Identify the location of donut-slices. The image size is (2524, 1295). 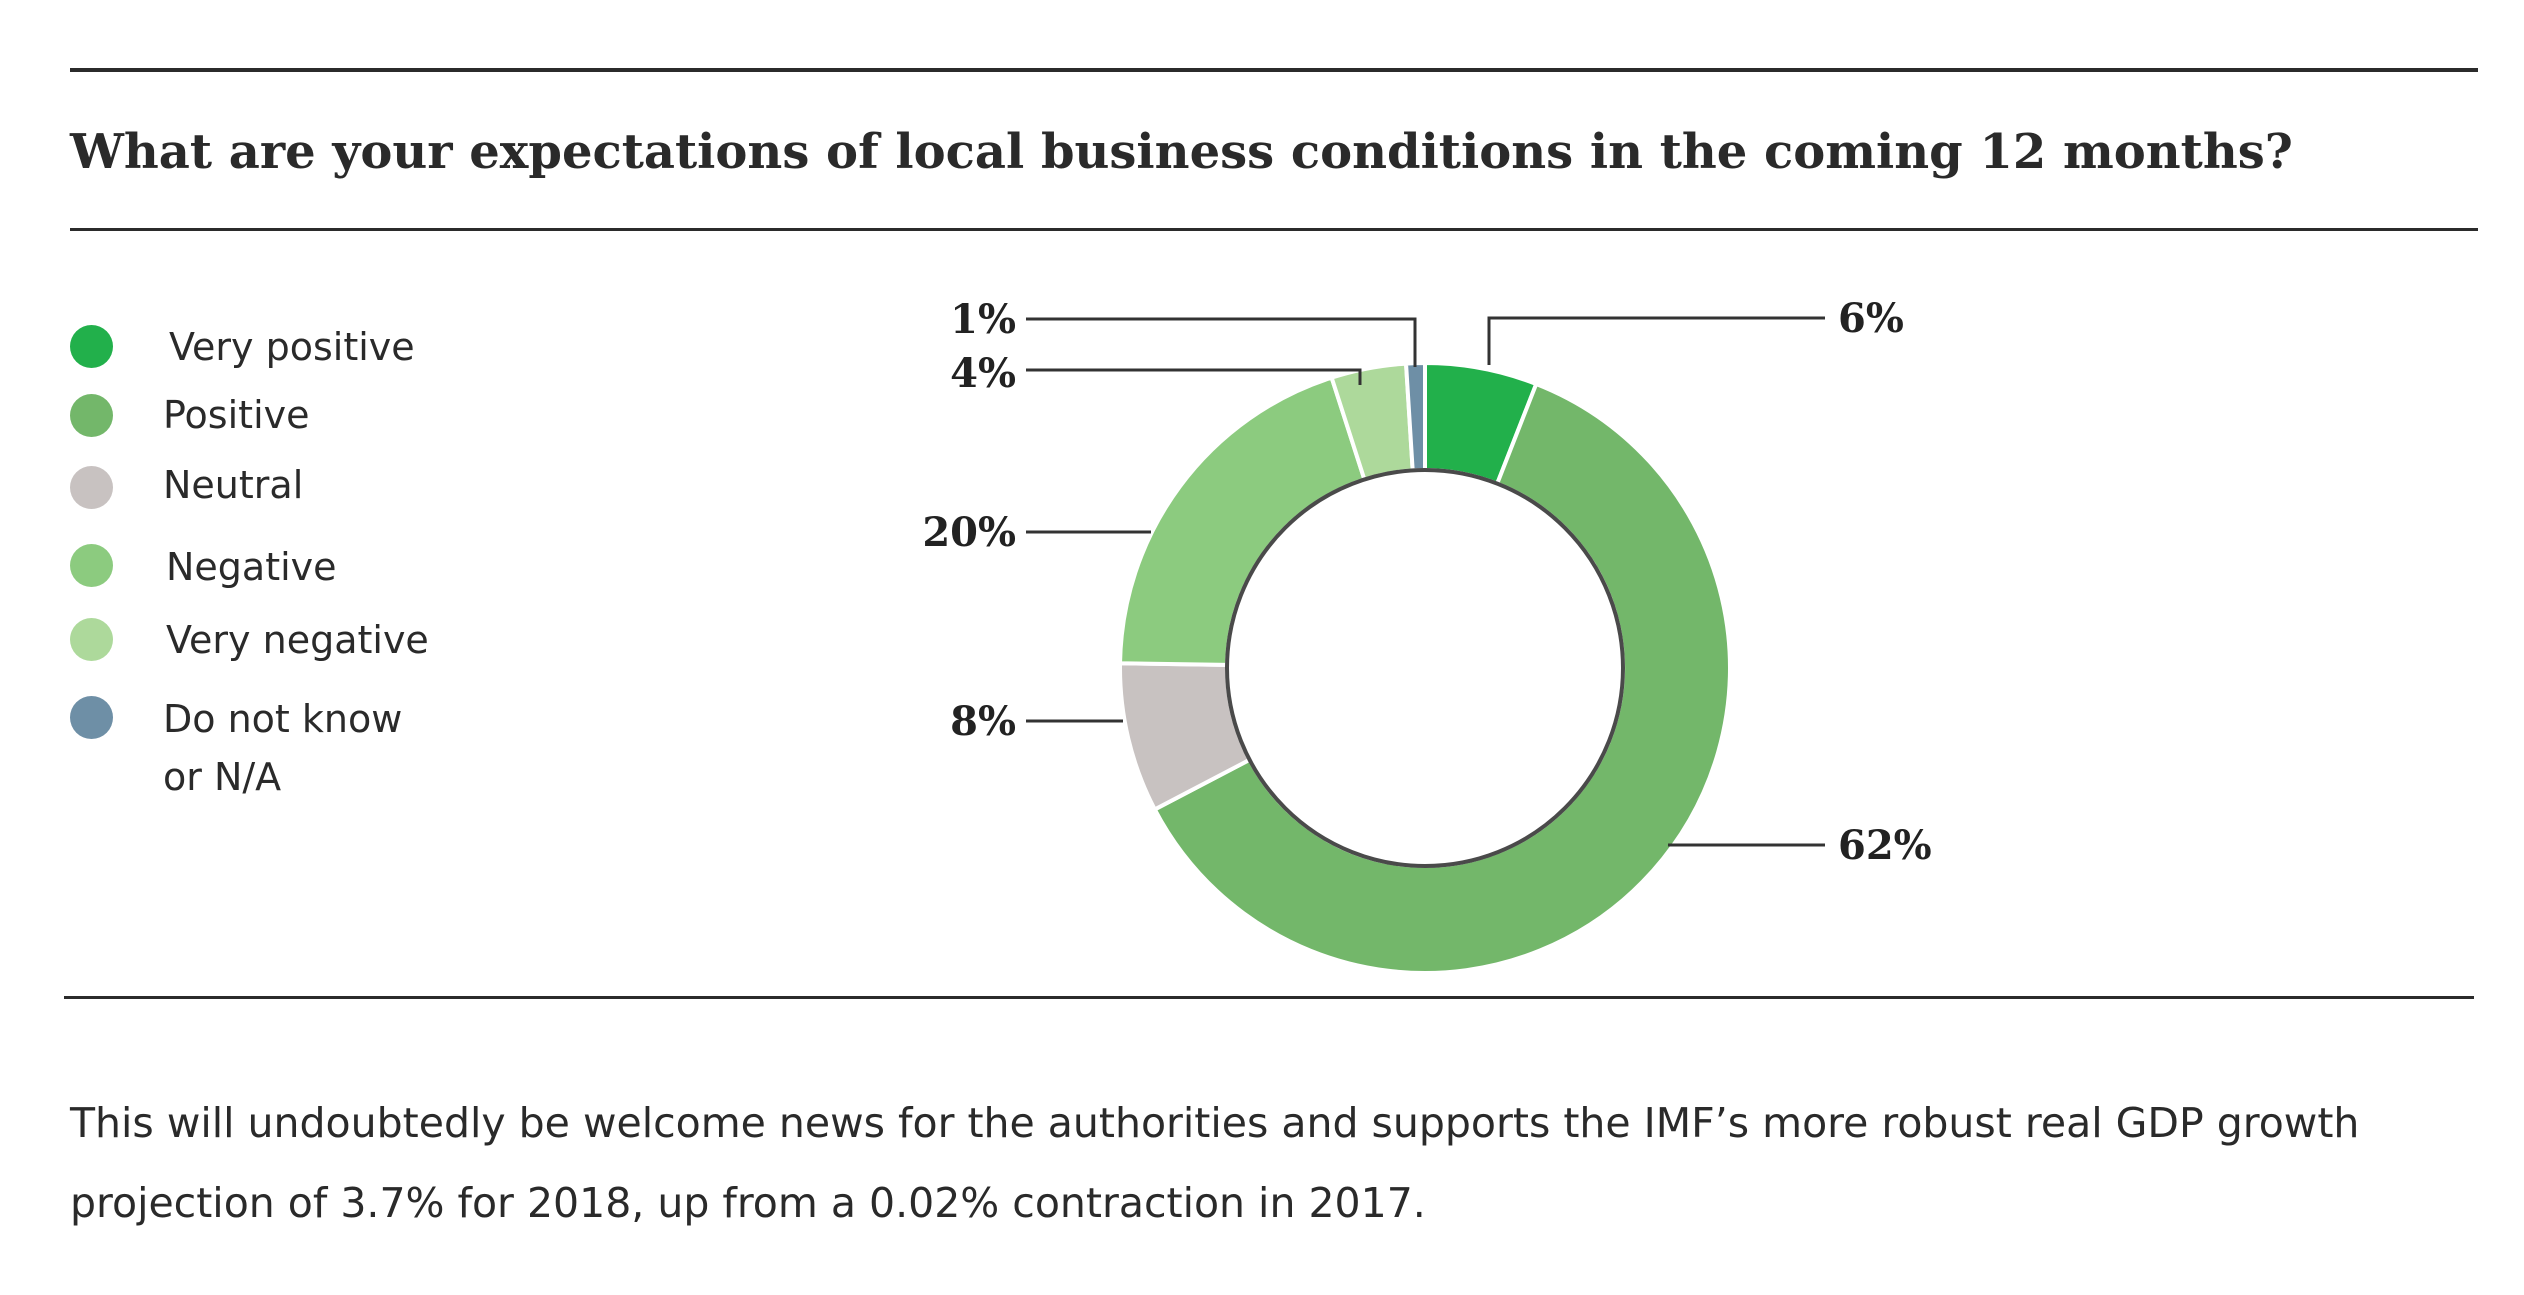
(1425, 667).